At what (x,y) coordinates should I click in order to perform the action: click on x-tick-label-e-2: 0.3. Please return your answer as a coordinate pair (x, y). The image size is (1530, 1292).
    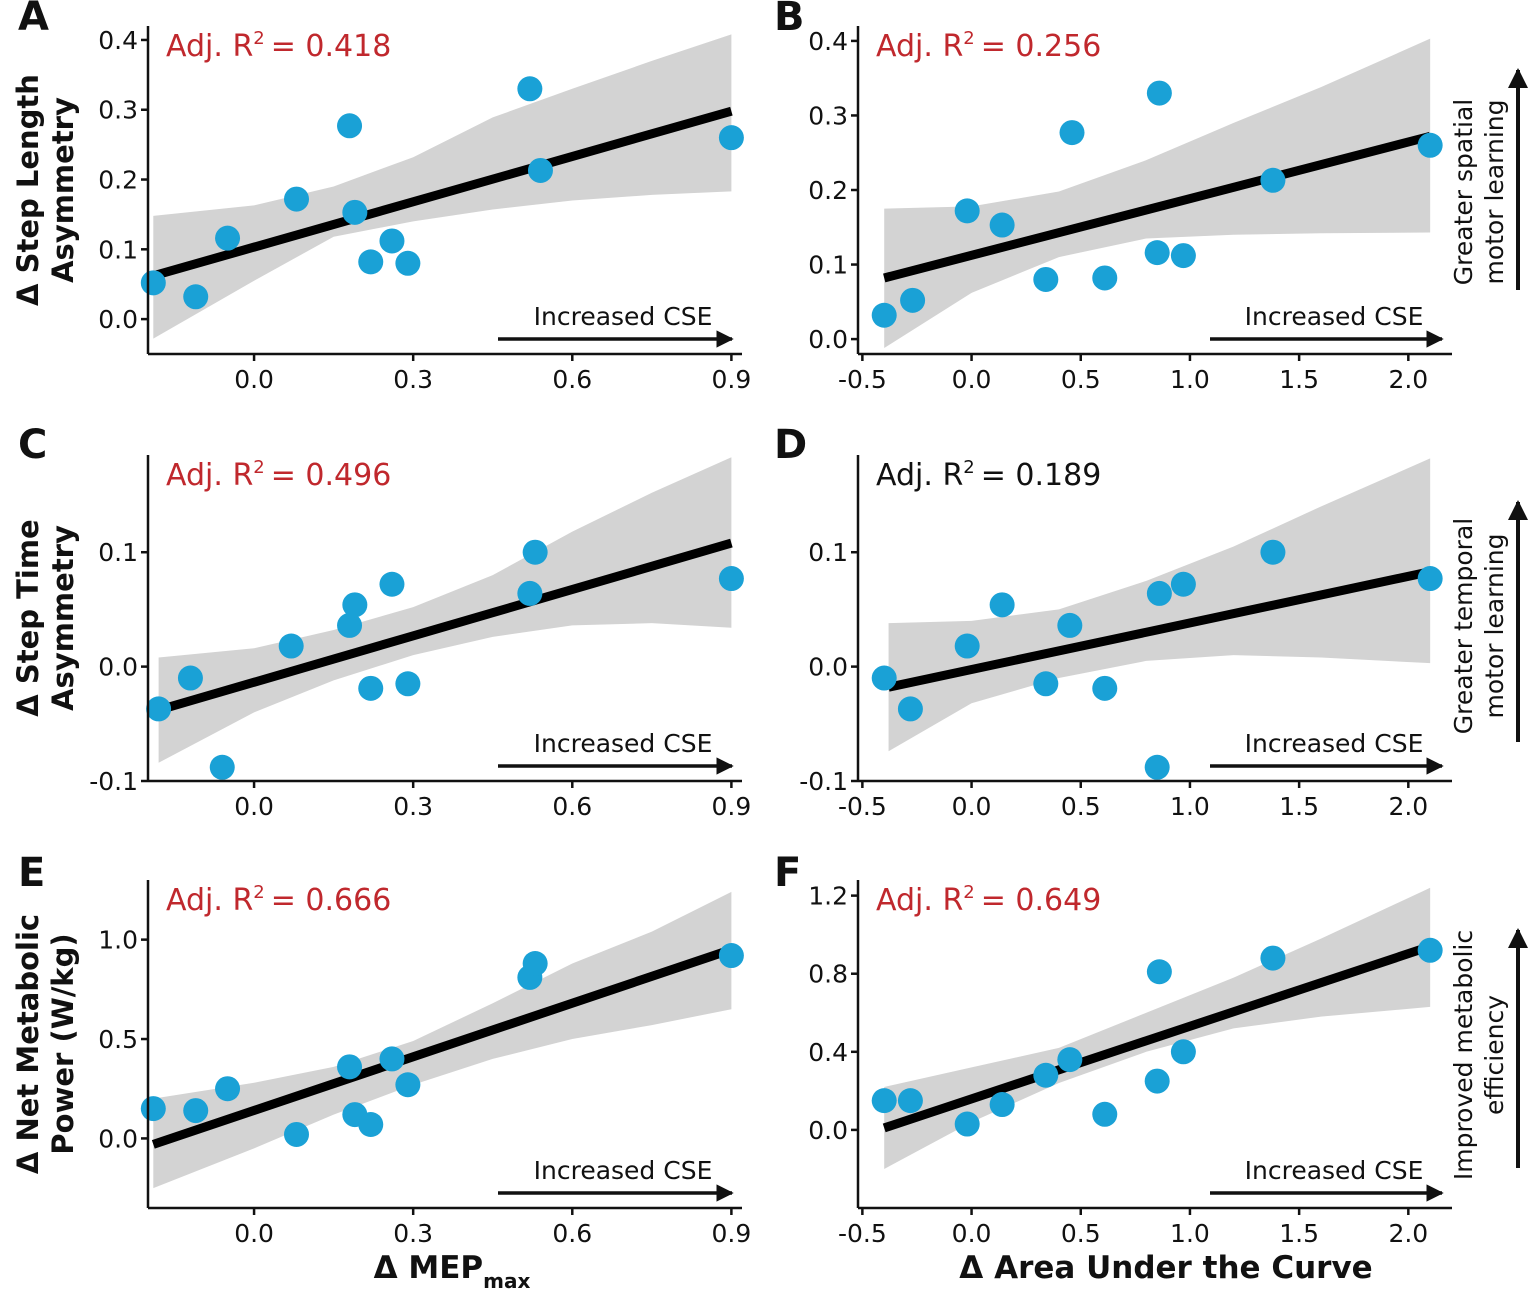
    Looking at the image, I should click on (413, 1233).